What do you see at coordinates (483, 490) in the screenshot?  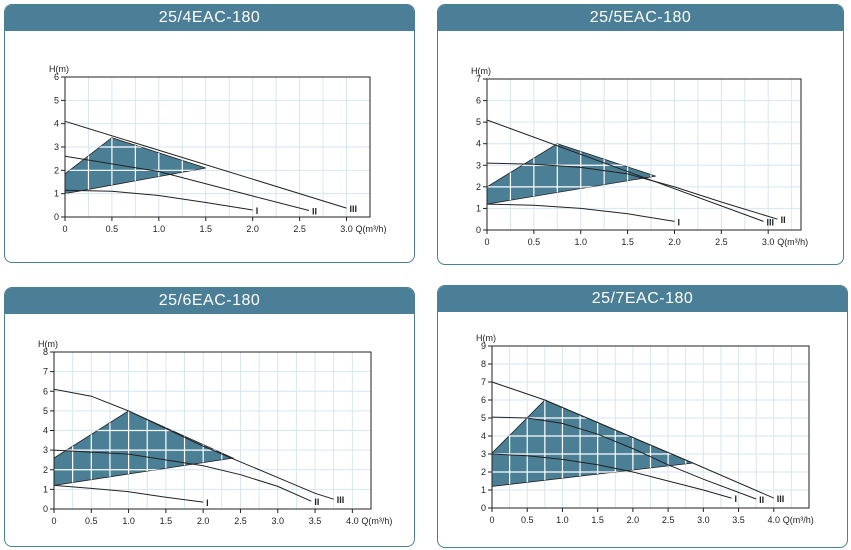 I see `y-tick-label: 1` at bounding box center [483, 490].